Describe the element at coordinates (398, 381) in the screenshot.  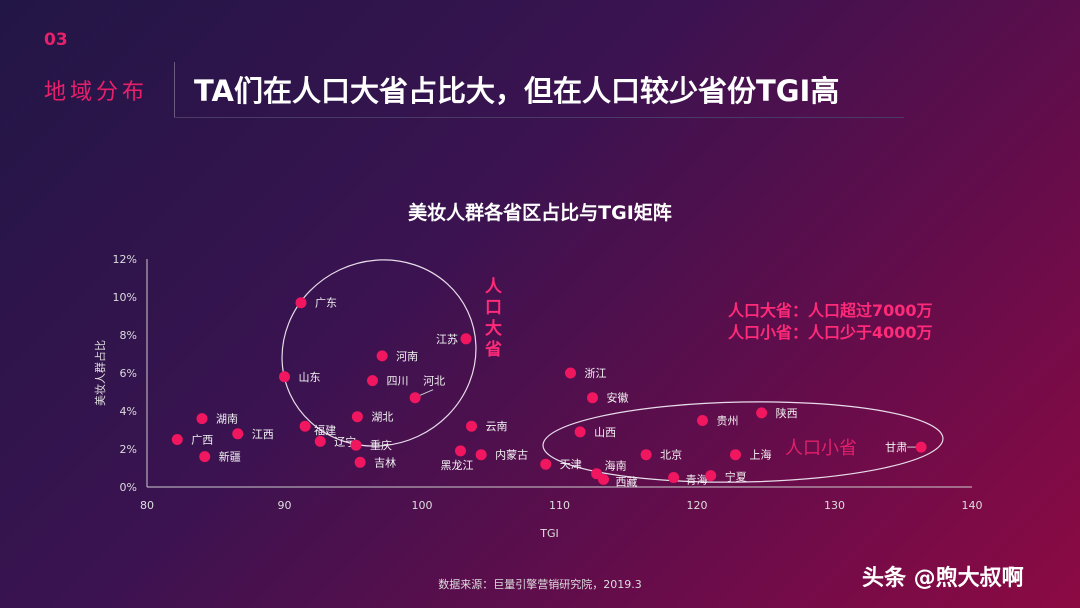
I see `point-label: 四川` at that location.